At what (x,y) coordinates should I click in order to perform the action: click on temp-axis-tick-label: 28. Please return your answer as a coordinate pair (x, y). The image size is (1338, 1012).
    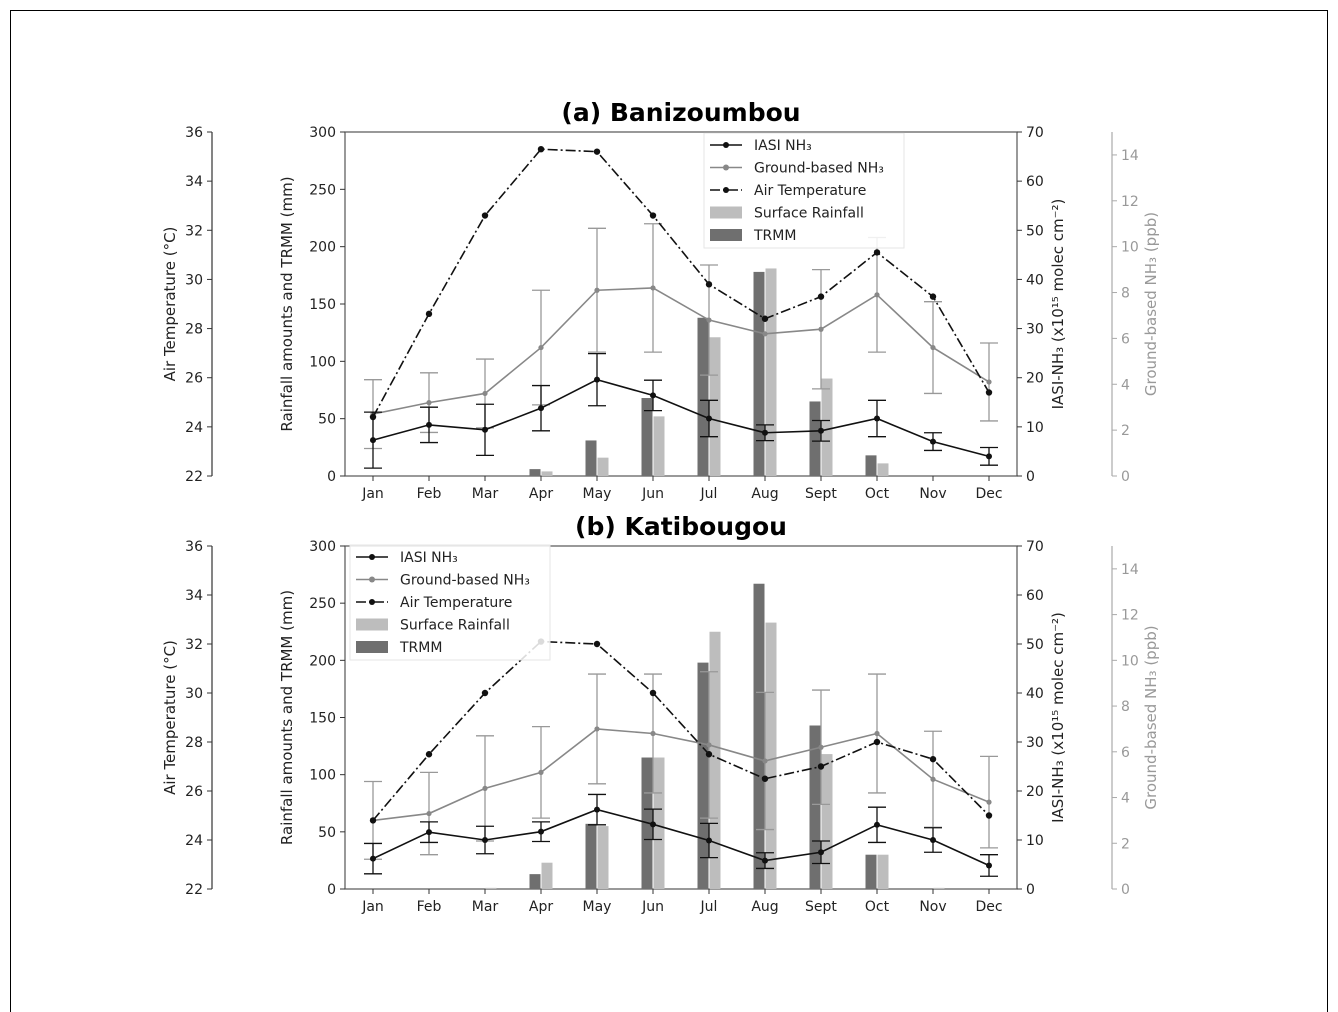
    Looking at the image, I should click on (194, 330).